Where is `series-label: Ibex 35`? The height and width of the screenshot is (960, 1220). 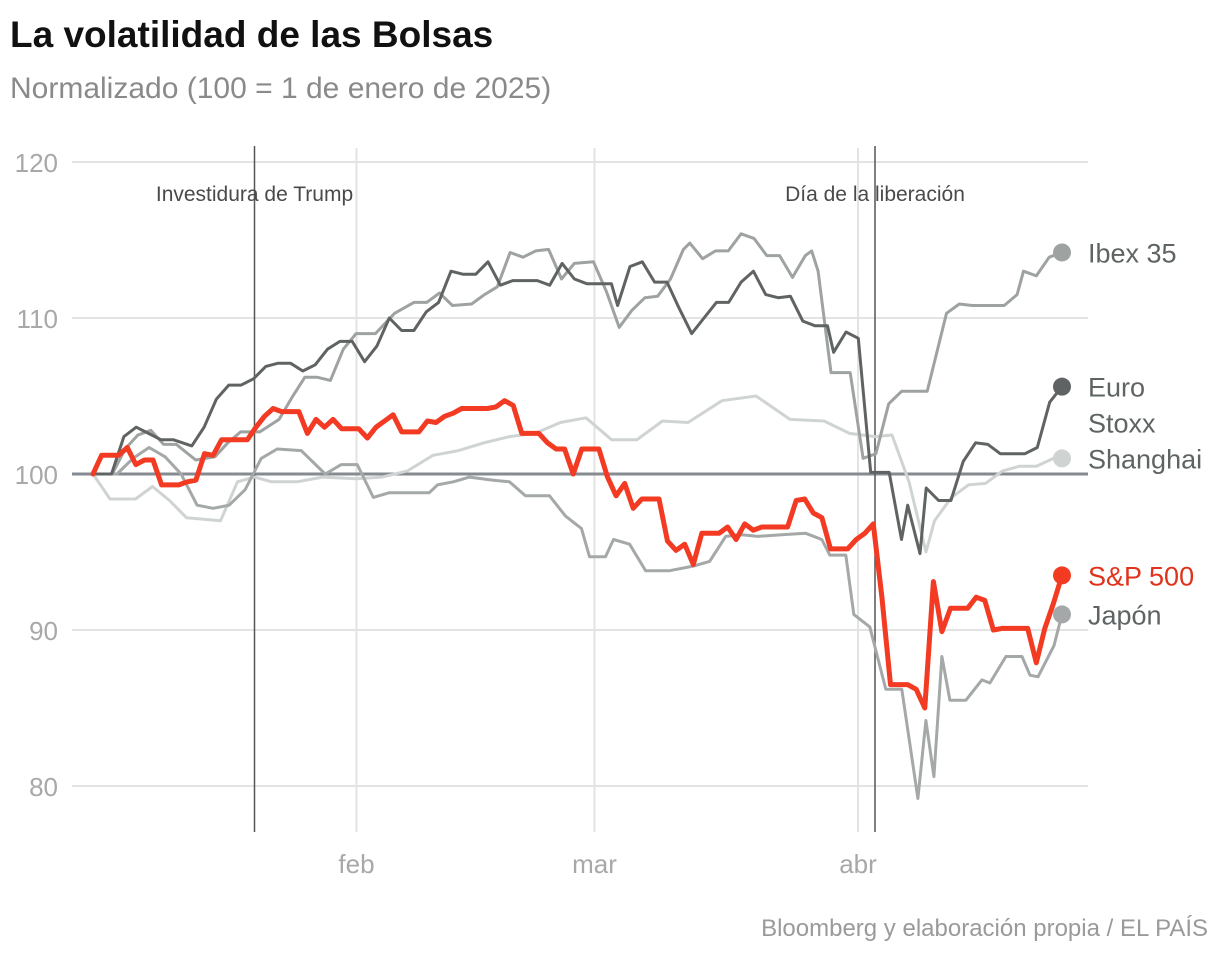 series-label: Ibex 35 is located at coordinates (1132, 253).